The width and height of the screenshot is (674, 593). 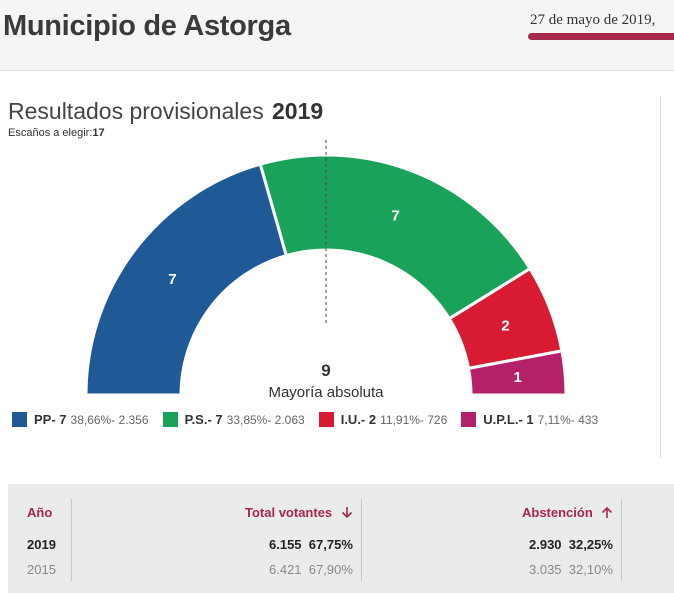 I want to click on row-2015-year: 2015, so click(x=41, y=569).